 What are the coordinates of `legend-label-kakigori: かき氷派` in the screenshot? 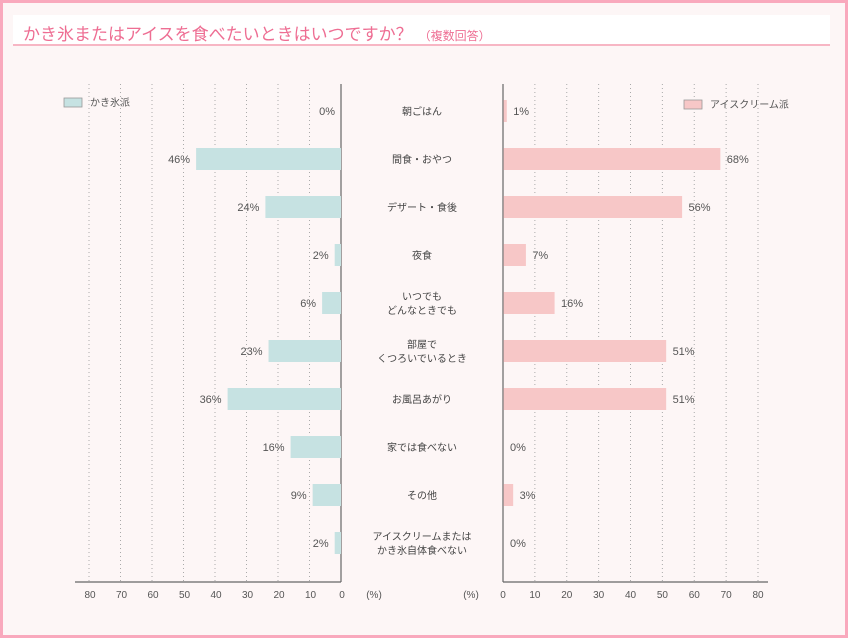 It's located at (110, 102).